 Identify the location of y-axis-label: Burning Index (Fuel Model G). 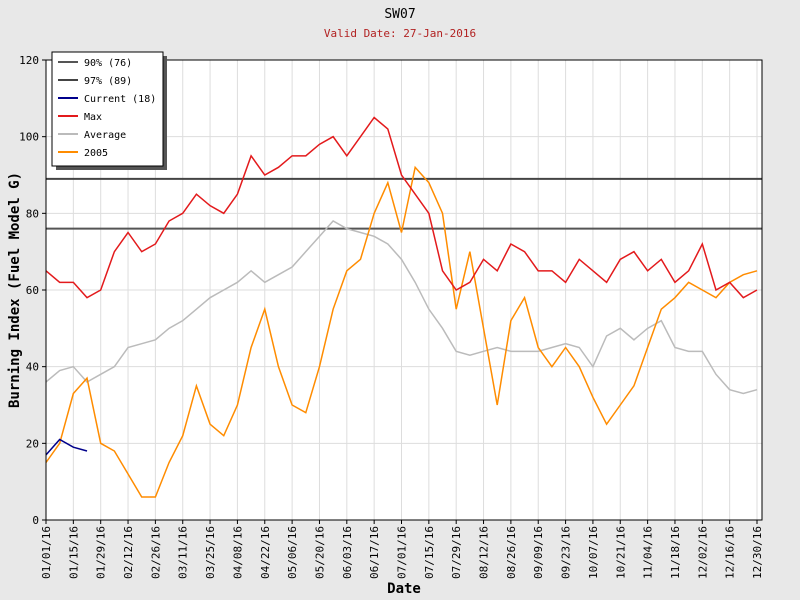
(15, 290).